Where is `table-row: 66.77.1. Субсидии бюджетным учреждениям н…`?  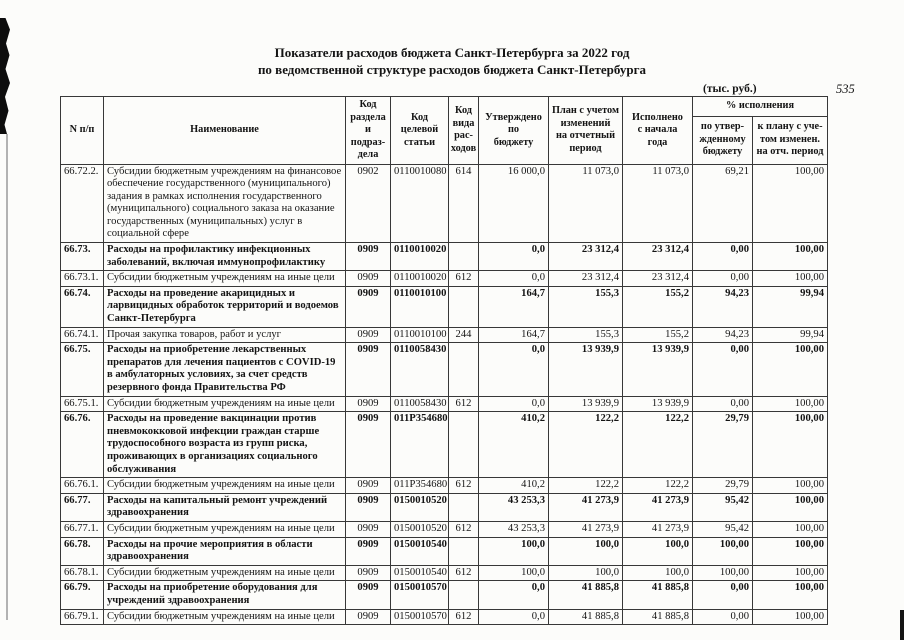 table-row: 66.77.1. Субсидии бюджетным учреждениям н… is located at coordinates (444, 529).